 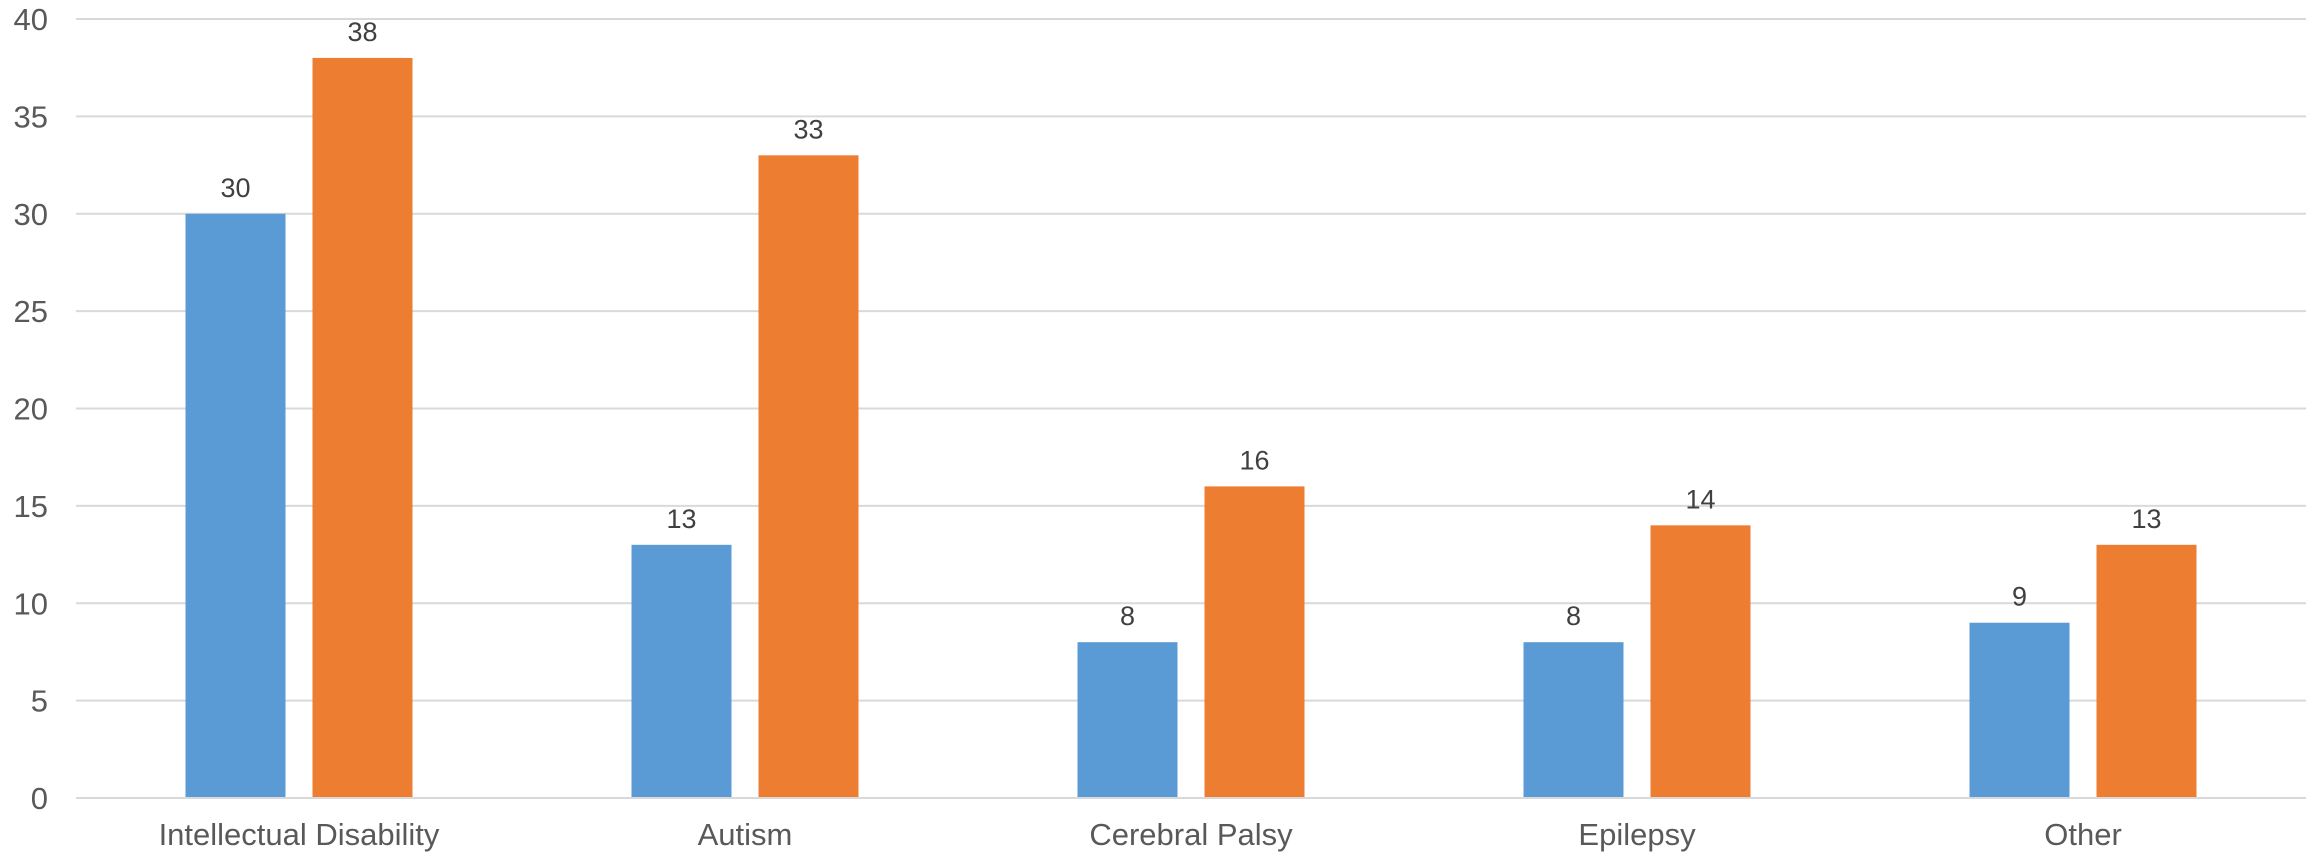 What do you see at coordinates (31, 19) in the screenshot?
I see `y-tick-label: 40` at bounding box center [31, 19].